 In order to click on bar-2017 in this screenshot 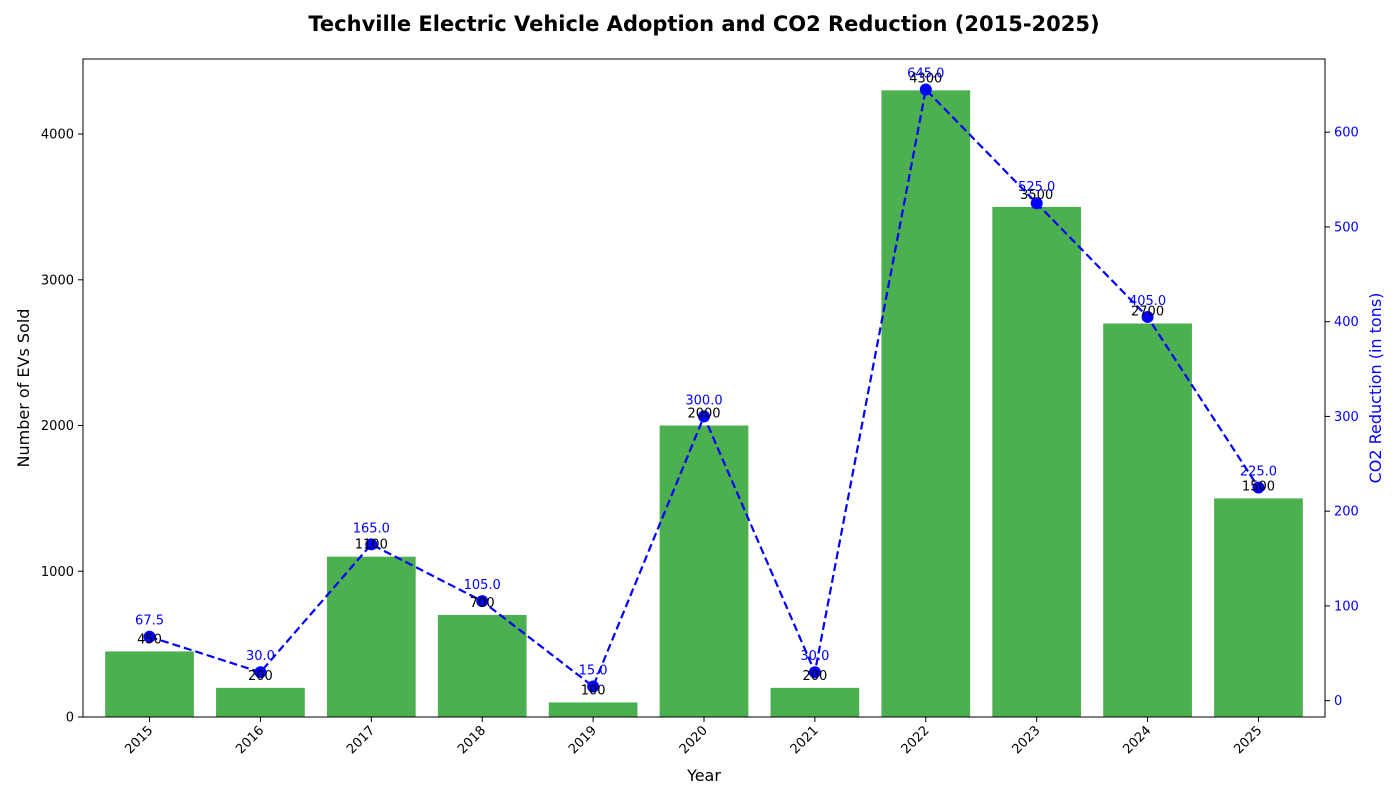, I will do `click(371, 636)`.